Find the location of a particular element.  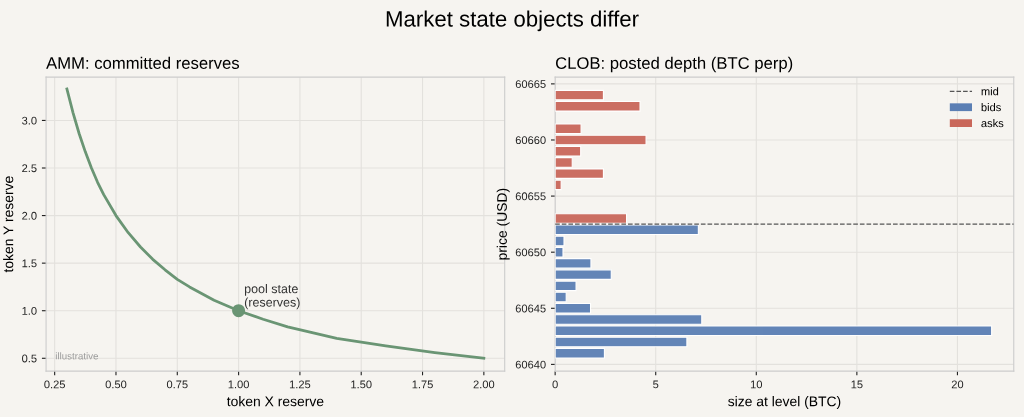

y-tick-label: 2.0 is located at coordinates (29, 215).